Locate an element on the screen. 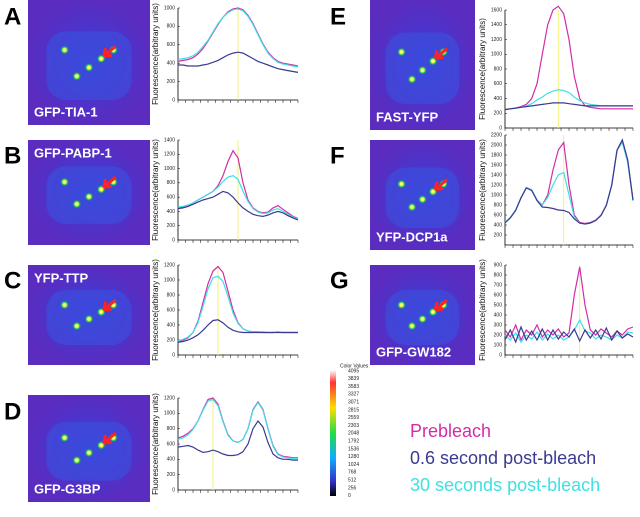  colorbar-label: 768 is located at coordinates (352, 473).